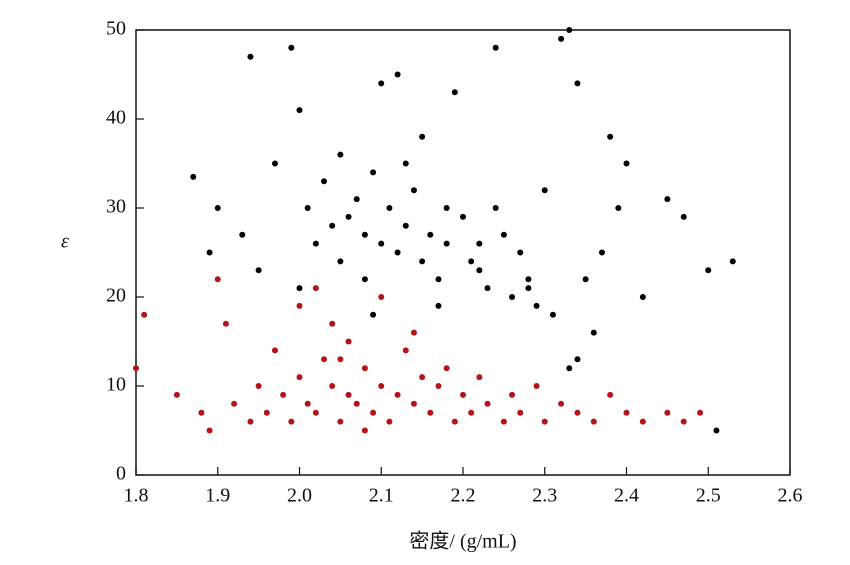 The height and width of the screenshot is (565, 850). What do you see at coordinates (116, 118) in the screenshot?
I see `y-tick-label: 40` at bounding box center [116, 118].